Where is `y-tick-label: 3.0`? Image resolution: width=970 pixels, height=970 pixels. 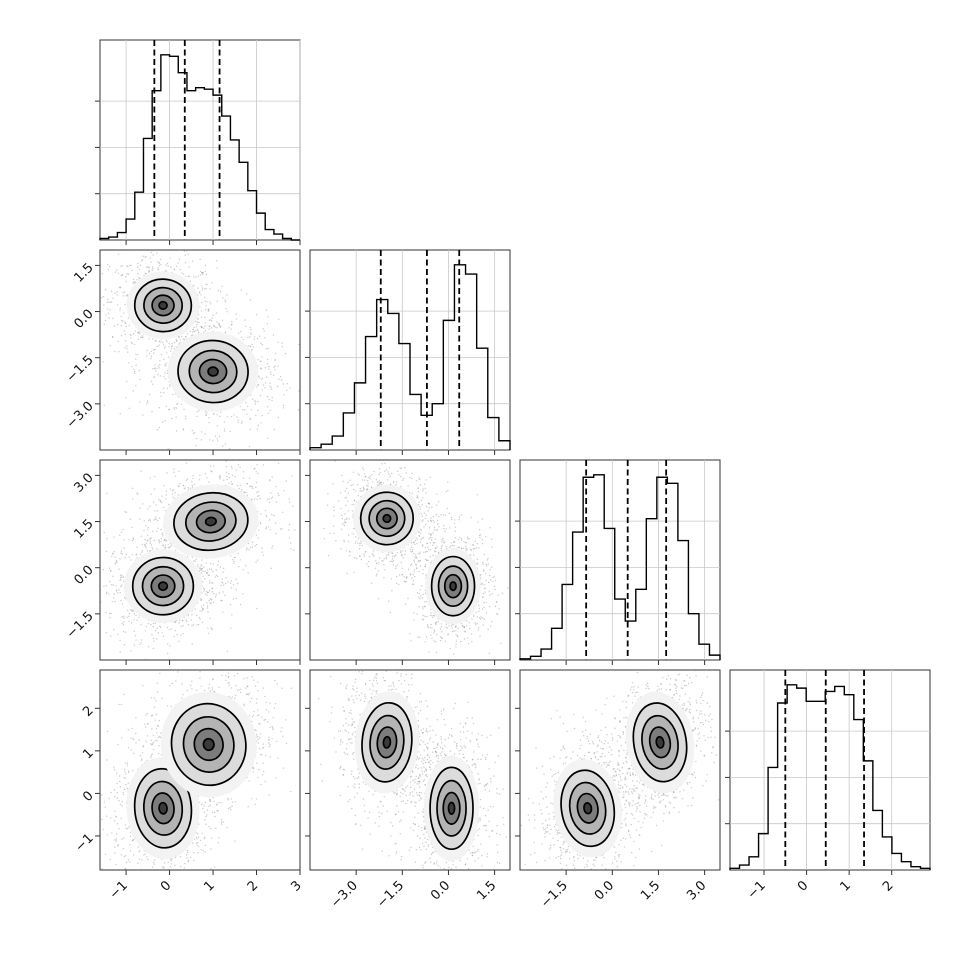
y-tick-label: 3.0 is located at coordinates (83, 482).